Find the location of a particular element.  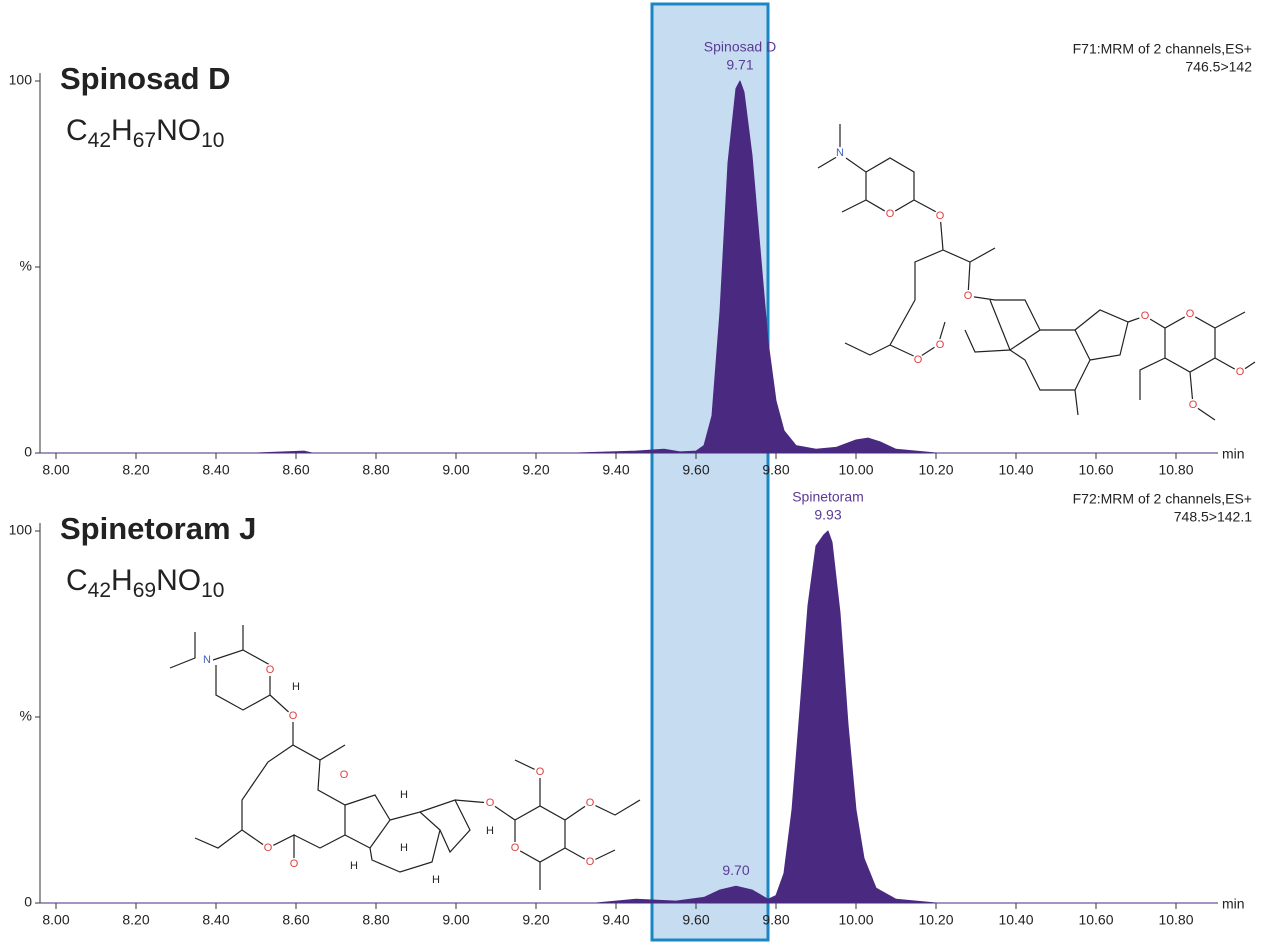

x-tick-label: 10.00 is located at coordinates (855, 920).